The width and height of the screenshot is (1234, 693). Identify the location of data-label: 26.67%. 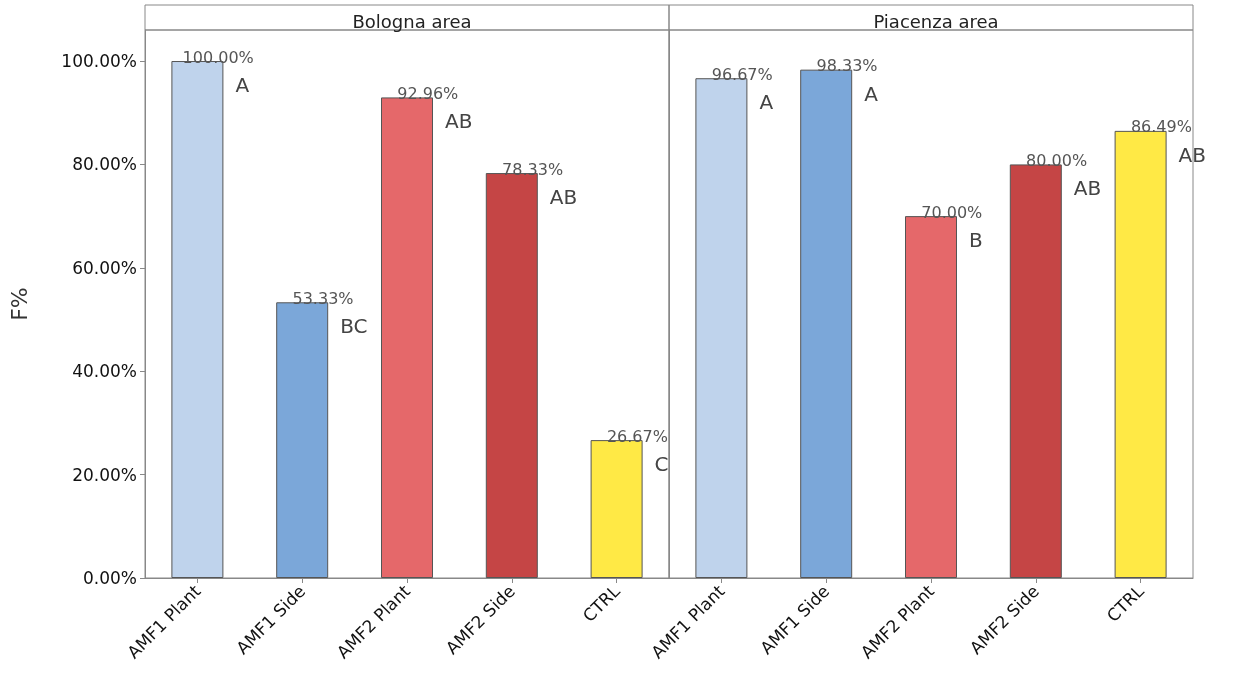
(637, 436).